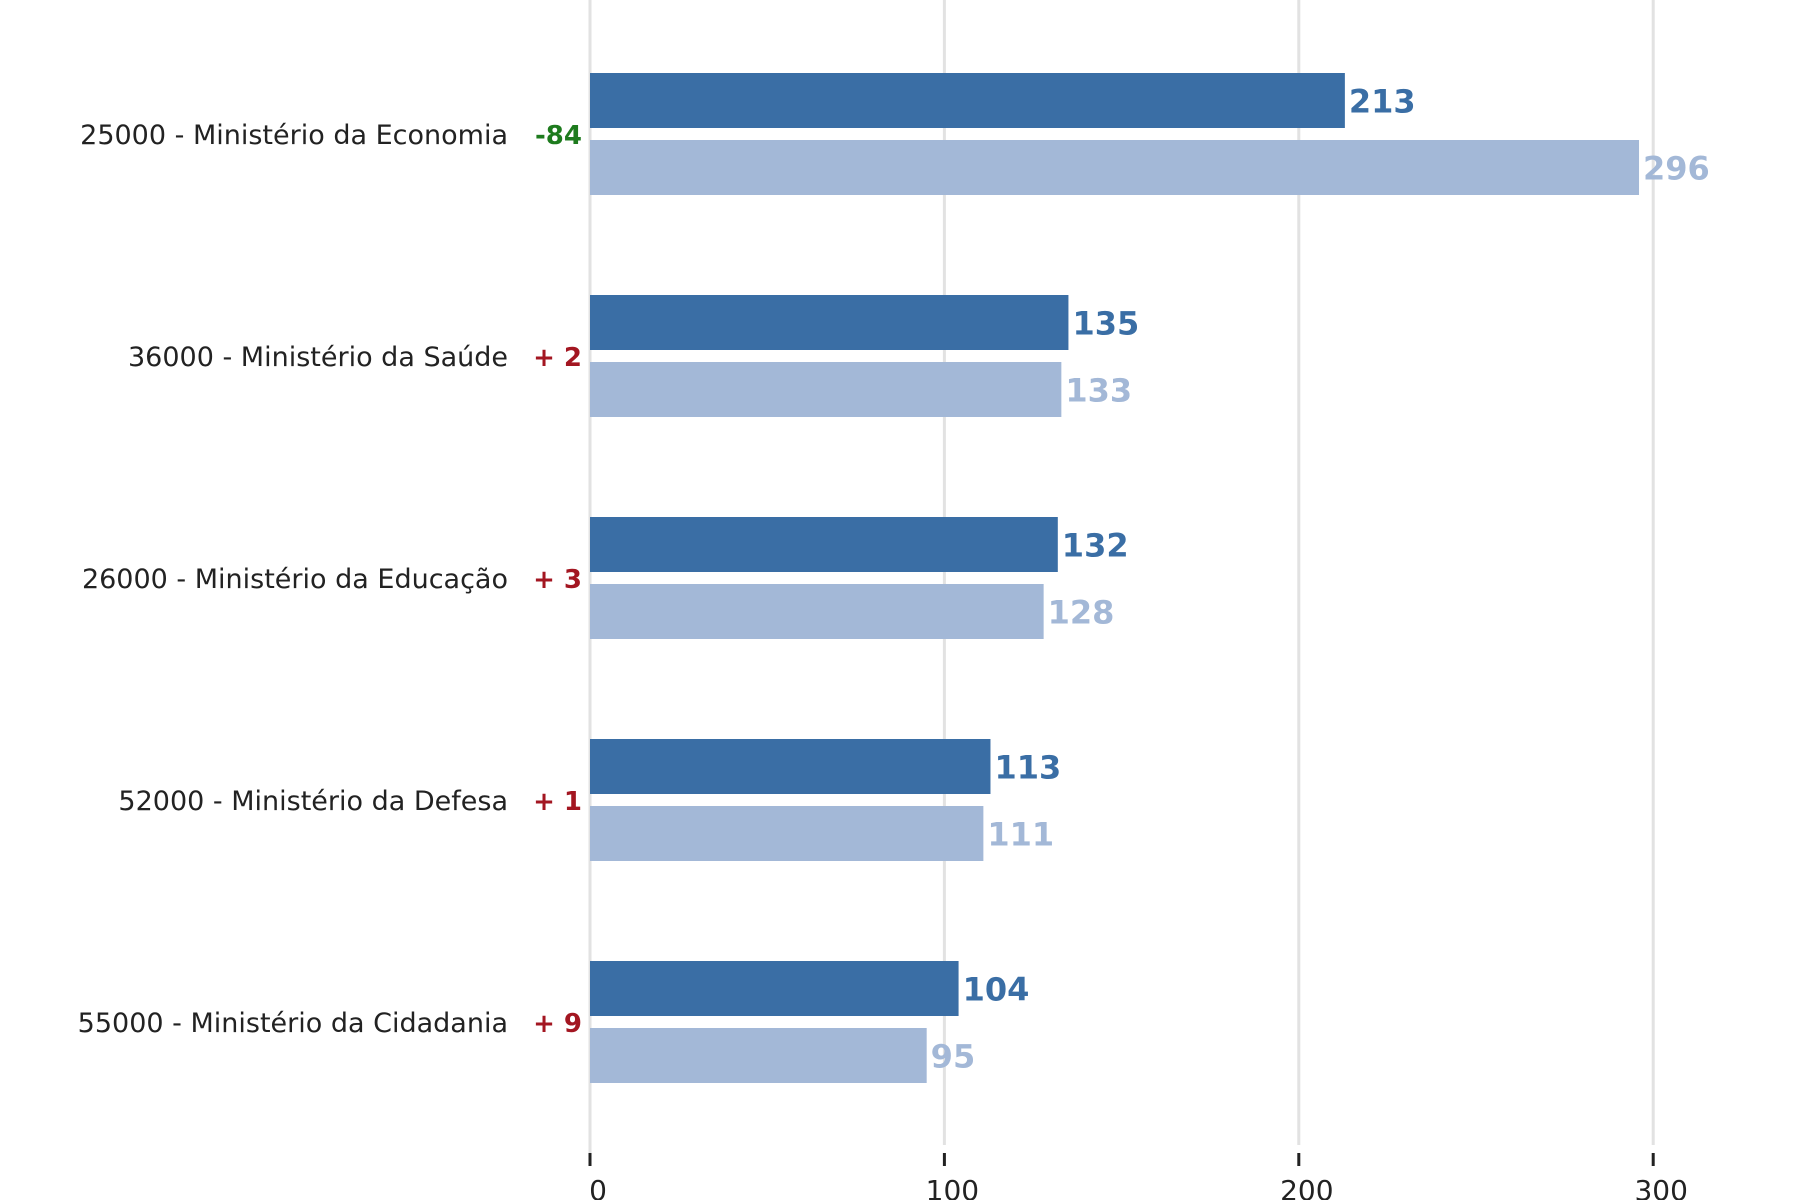 The width and height of the screenshot is (1800, 1200). Describe the element at coordinates (1098, 391) in the screenshot. I see `bar-value-label: 133` at that location.